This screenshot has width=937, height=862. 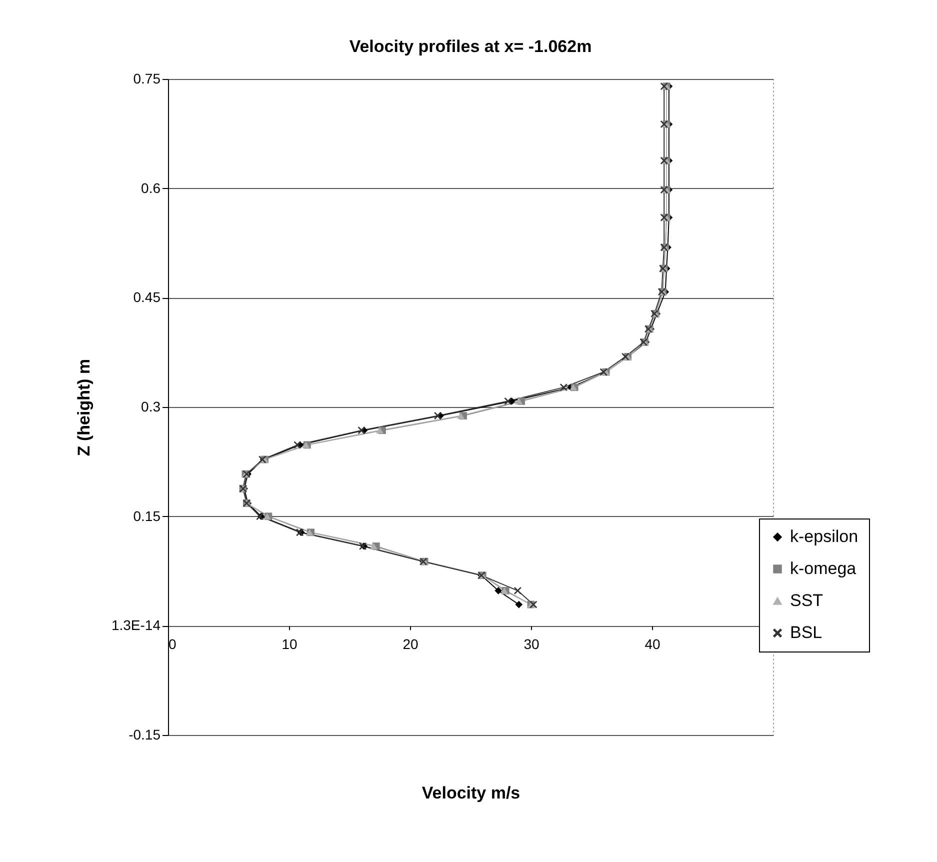 I want to click on y-tick-label: 0.3, so click(x=151, y=406).